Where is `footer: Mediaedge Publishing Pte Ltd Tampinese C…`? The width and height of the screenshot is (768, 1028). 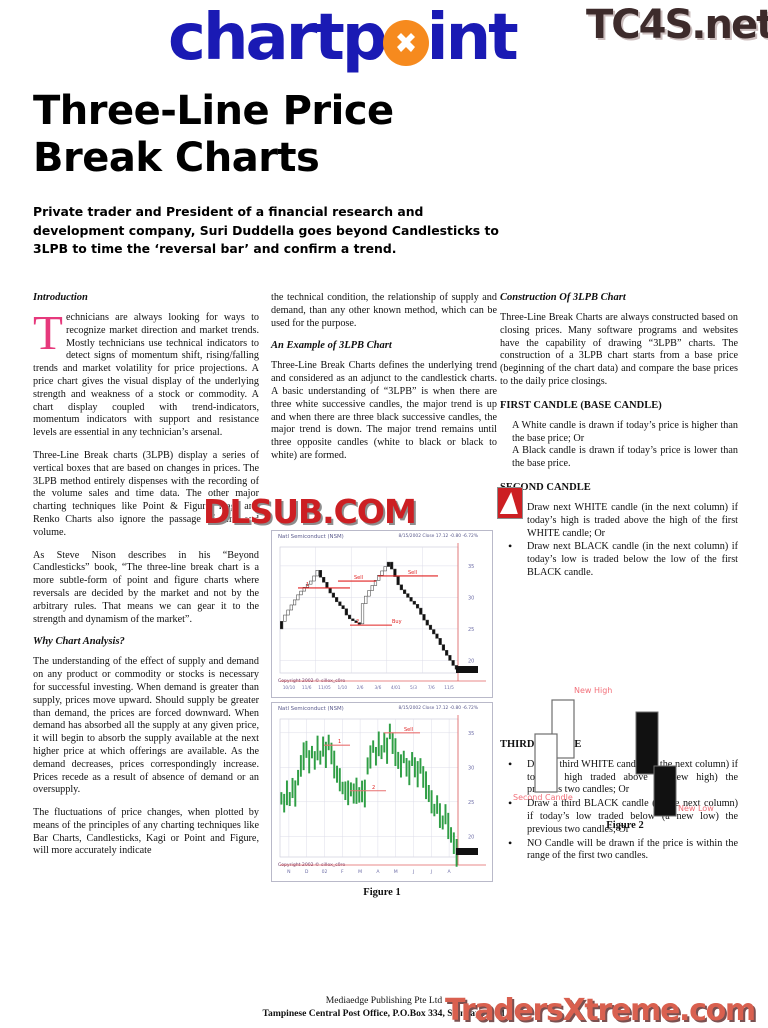 footer: Mediaedge Publishing Pte Ltd Tampinese C… is located at coordinates (384, 1007).